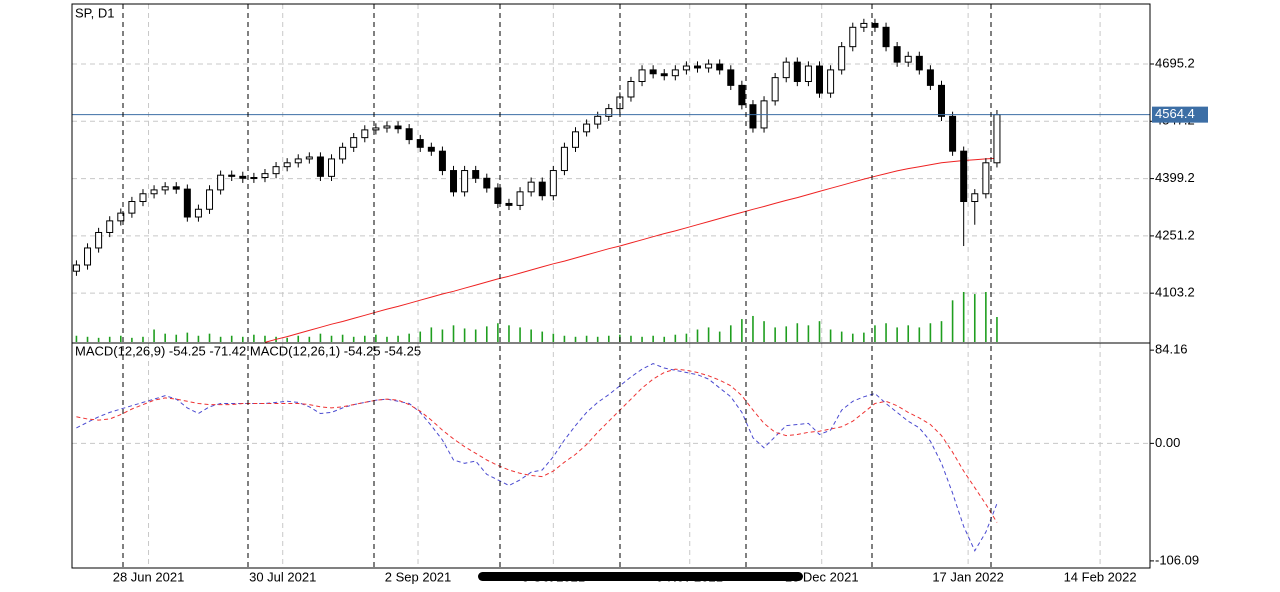 The image size is (1280, 592). What do you see at coordinates (968, 576) in the screenshot?
I see `x-tick-label: 17 Jan 2022` at bounding box center [968, 576].